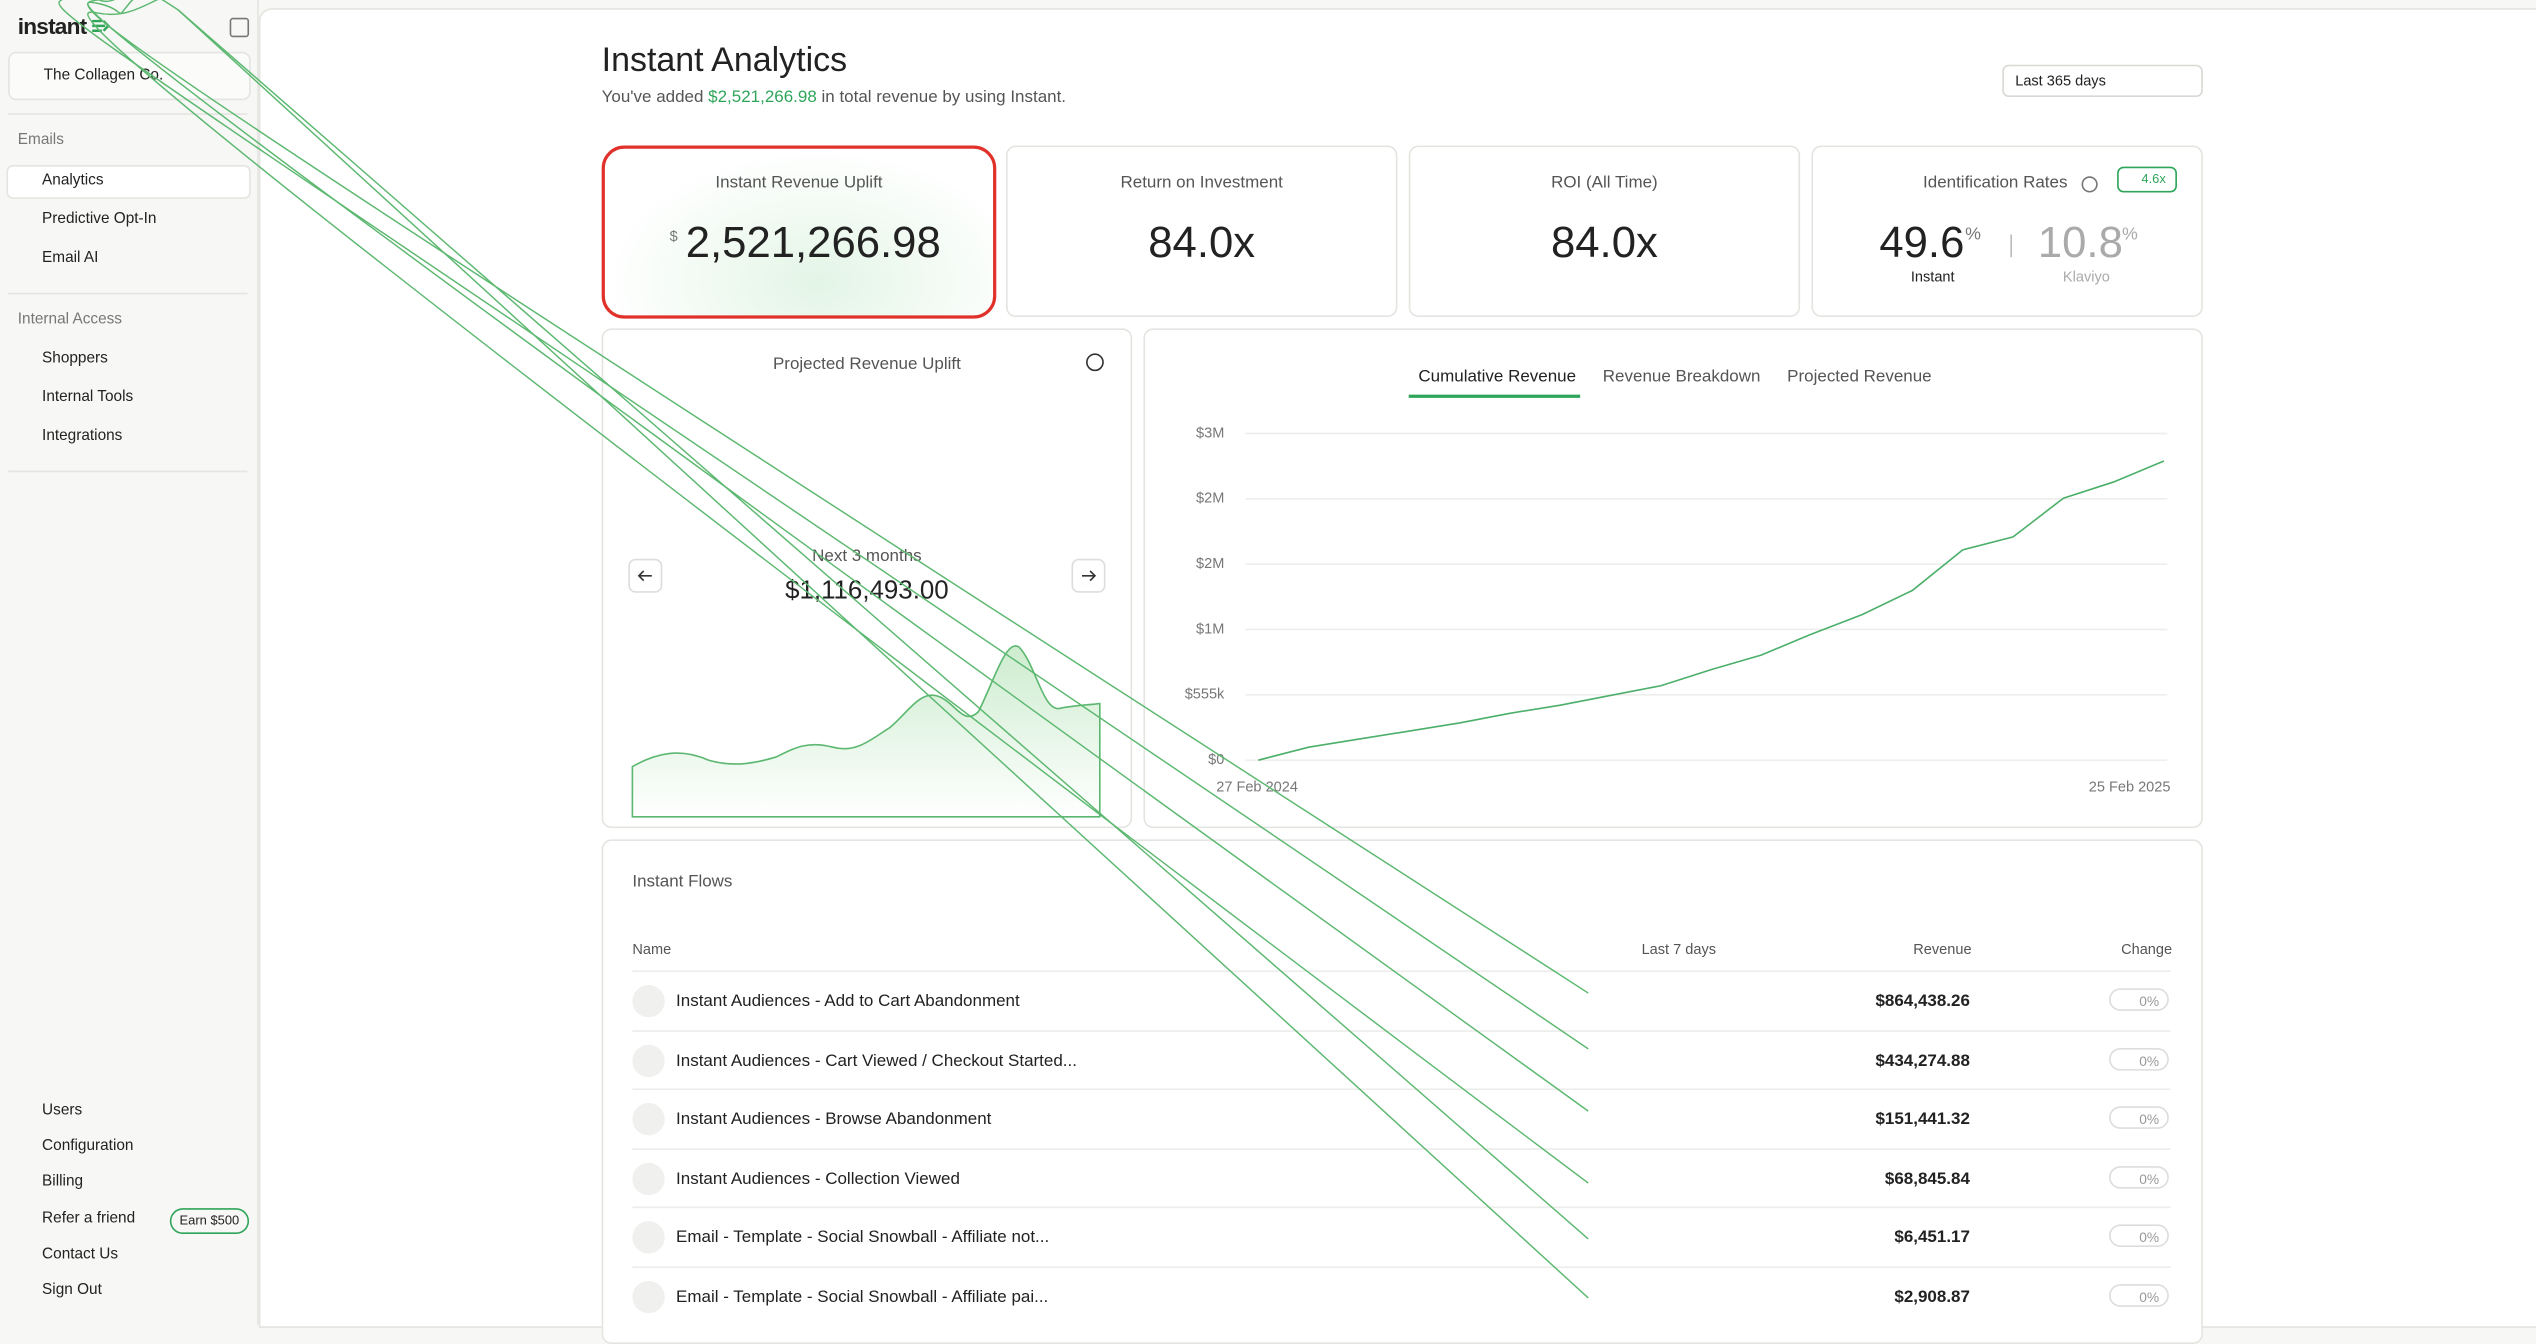 This screenshot has height=1344, width=2536. Describe the element at coordinates (645, 575) in the screenshot. I see `prev-button` at that location.